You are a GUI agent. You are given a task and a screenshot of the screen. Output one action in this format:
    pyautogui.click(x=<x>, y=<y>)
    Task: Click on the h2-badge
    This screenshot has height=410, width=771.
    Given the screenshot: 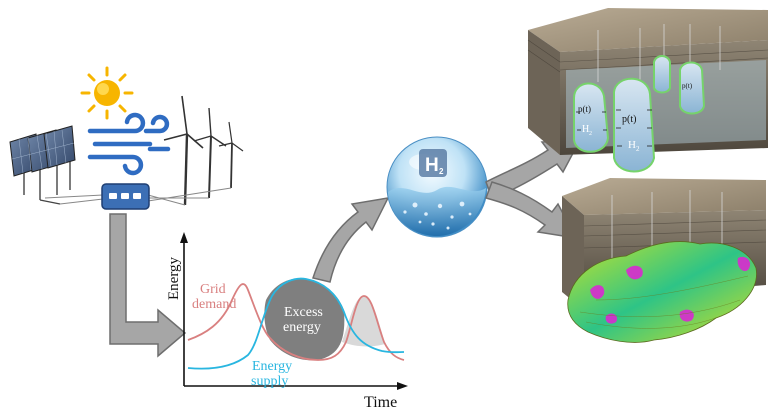 What is the action you would take?
    pyautogui.click(x=433, y=163)
    